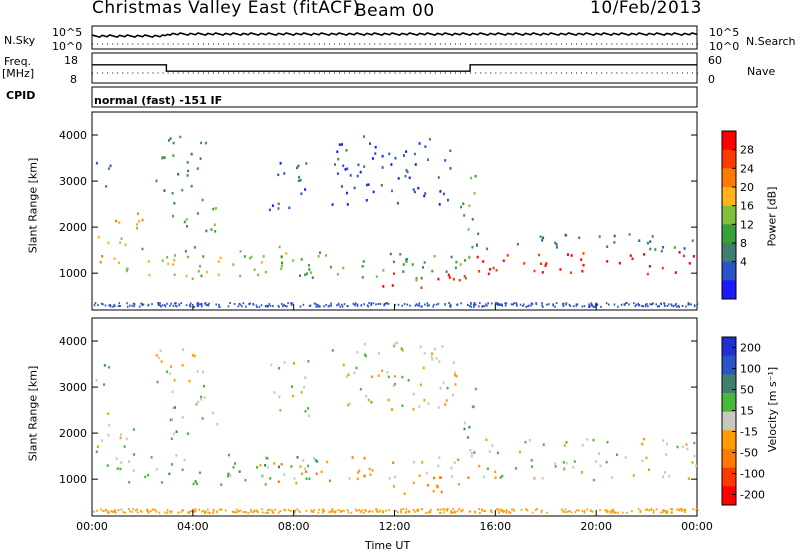 Image resolution: width=800 pixels, height=554 pixels. What do you see at coordinates (646, 9) in the screenshot?
I see `date-label: 10/Feb/2013` at bounding box center [646, 9].